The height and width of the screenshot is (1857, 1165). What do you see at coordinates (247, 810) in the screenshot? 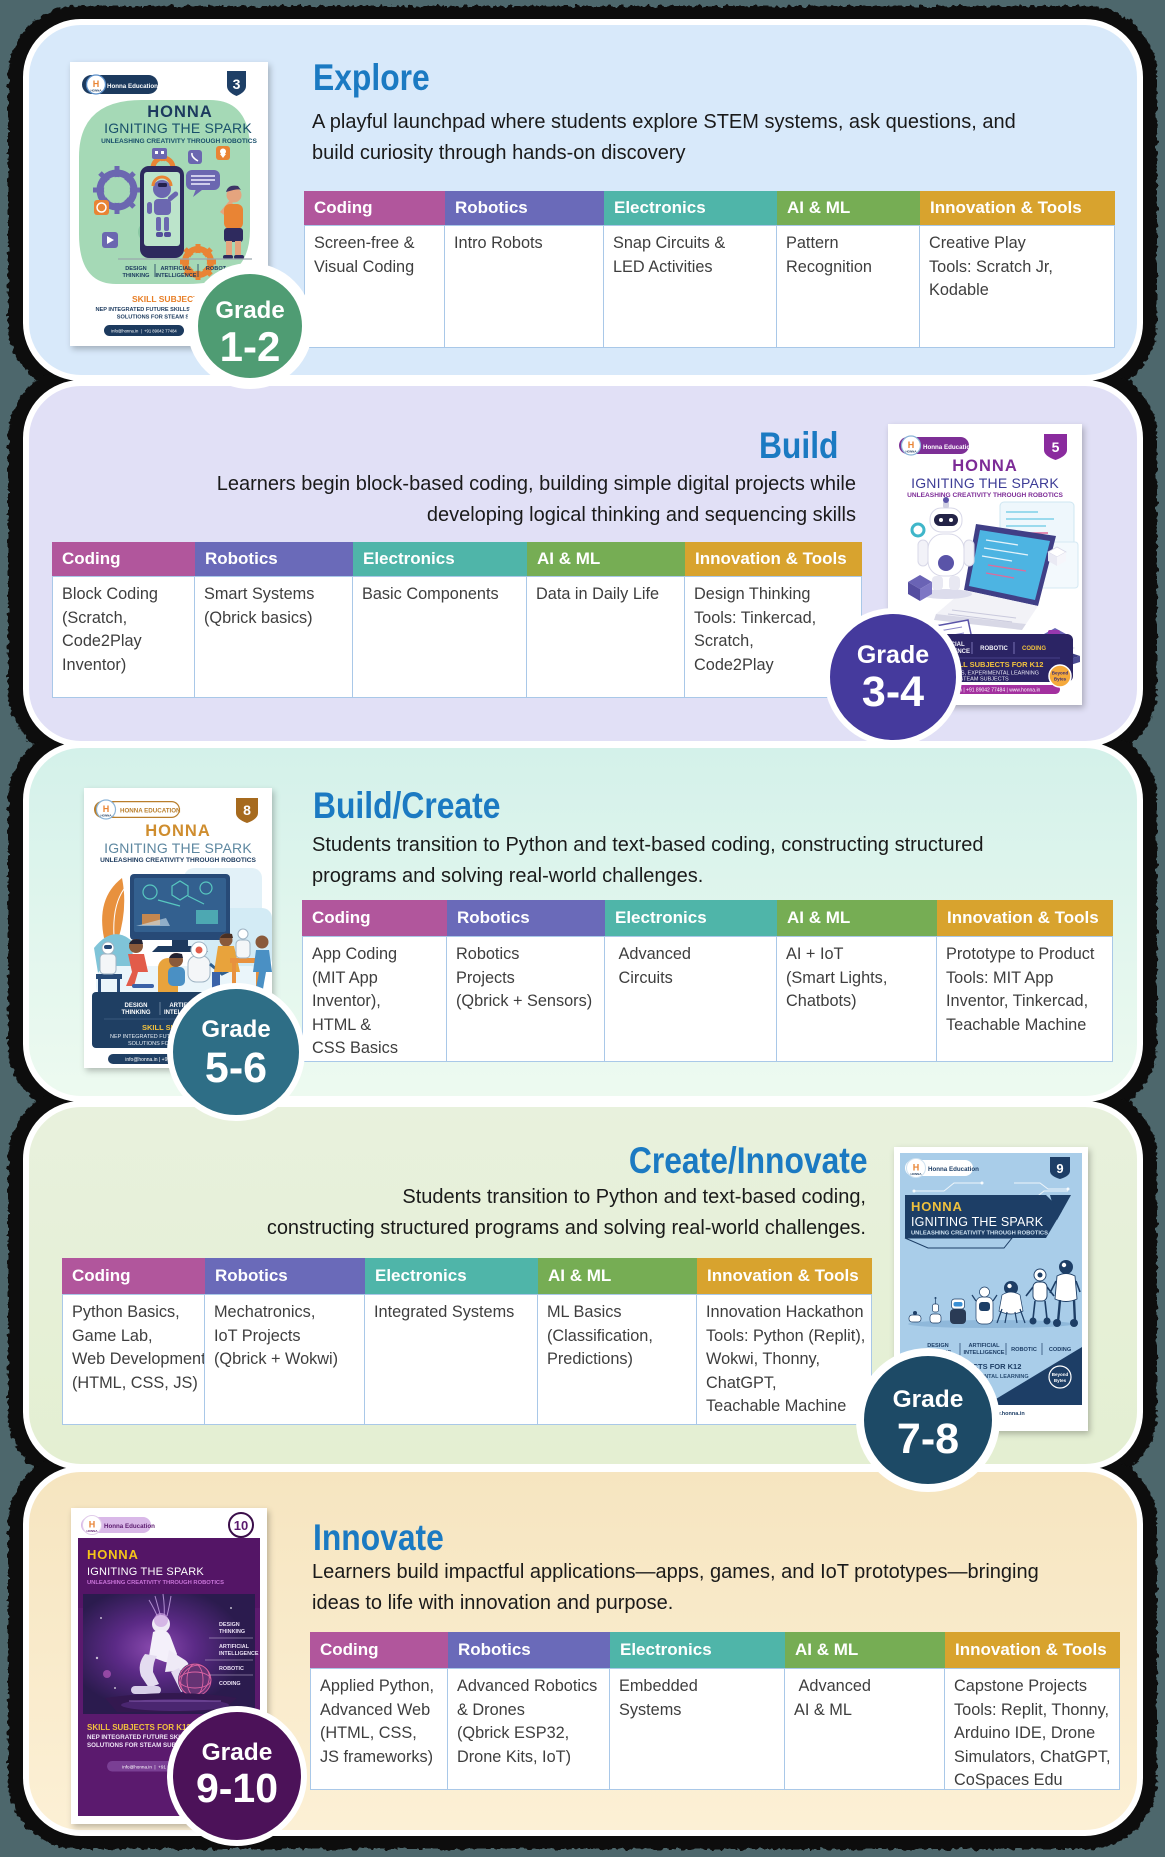
I see `svg-text: 8` at bounding box center [247, 810].